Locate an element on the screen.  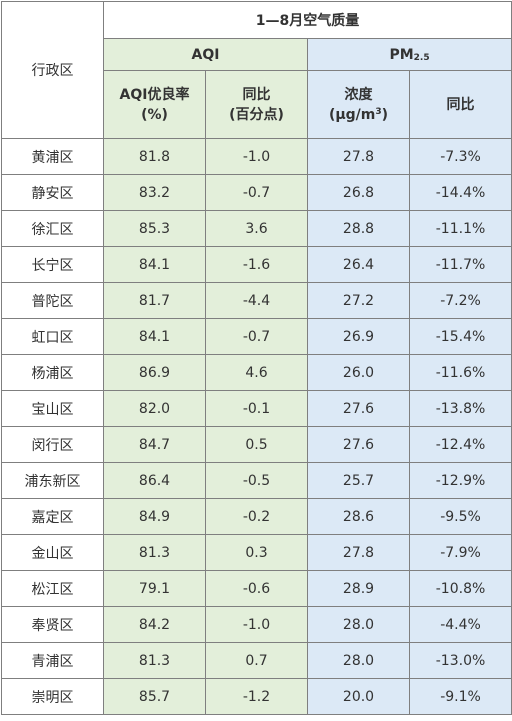
table-row: 奉贤区 84.2 -1.0 28.0 -4.4% is located at coordinates (256, 624).